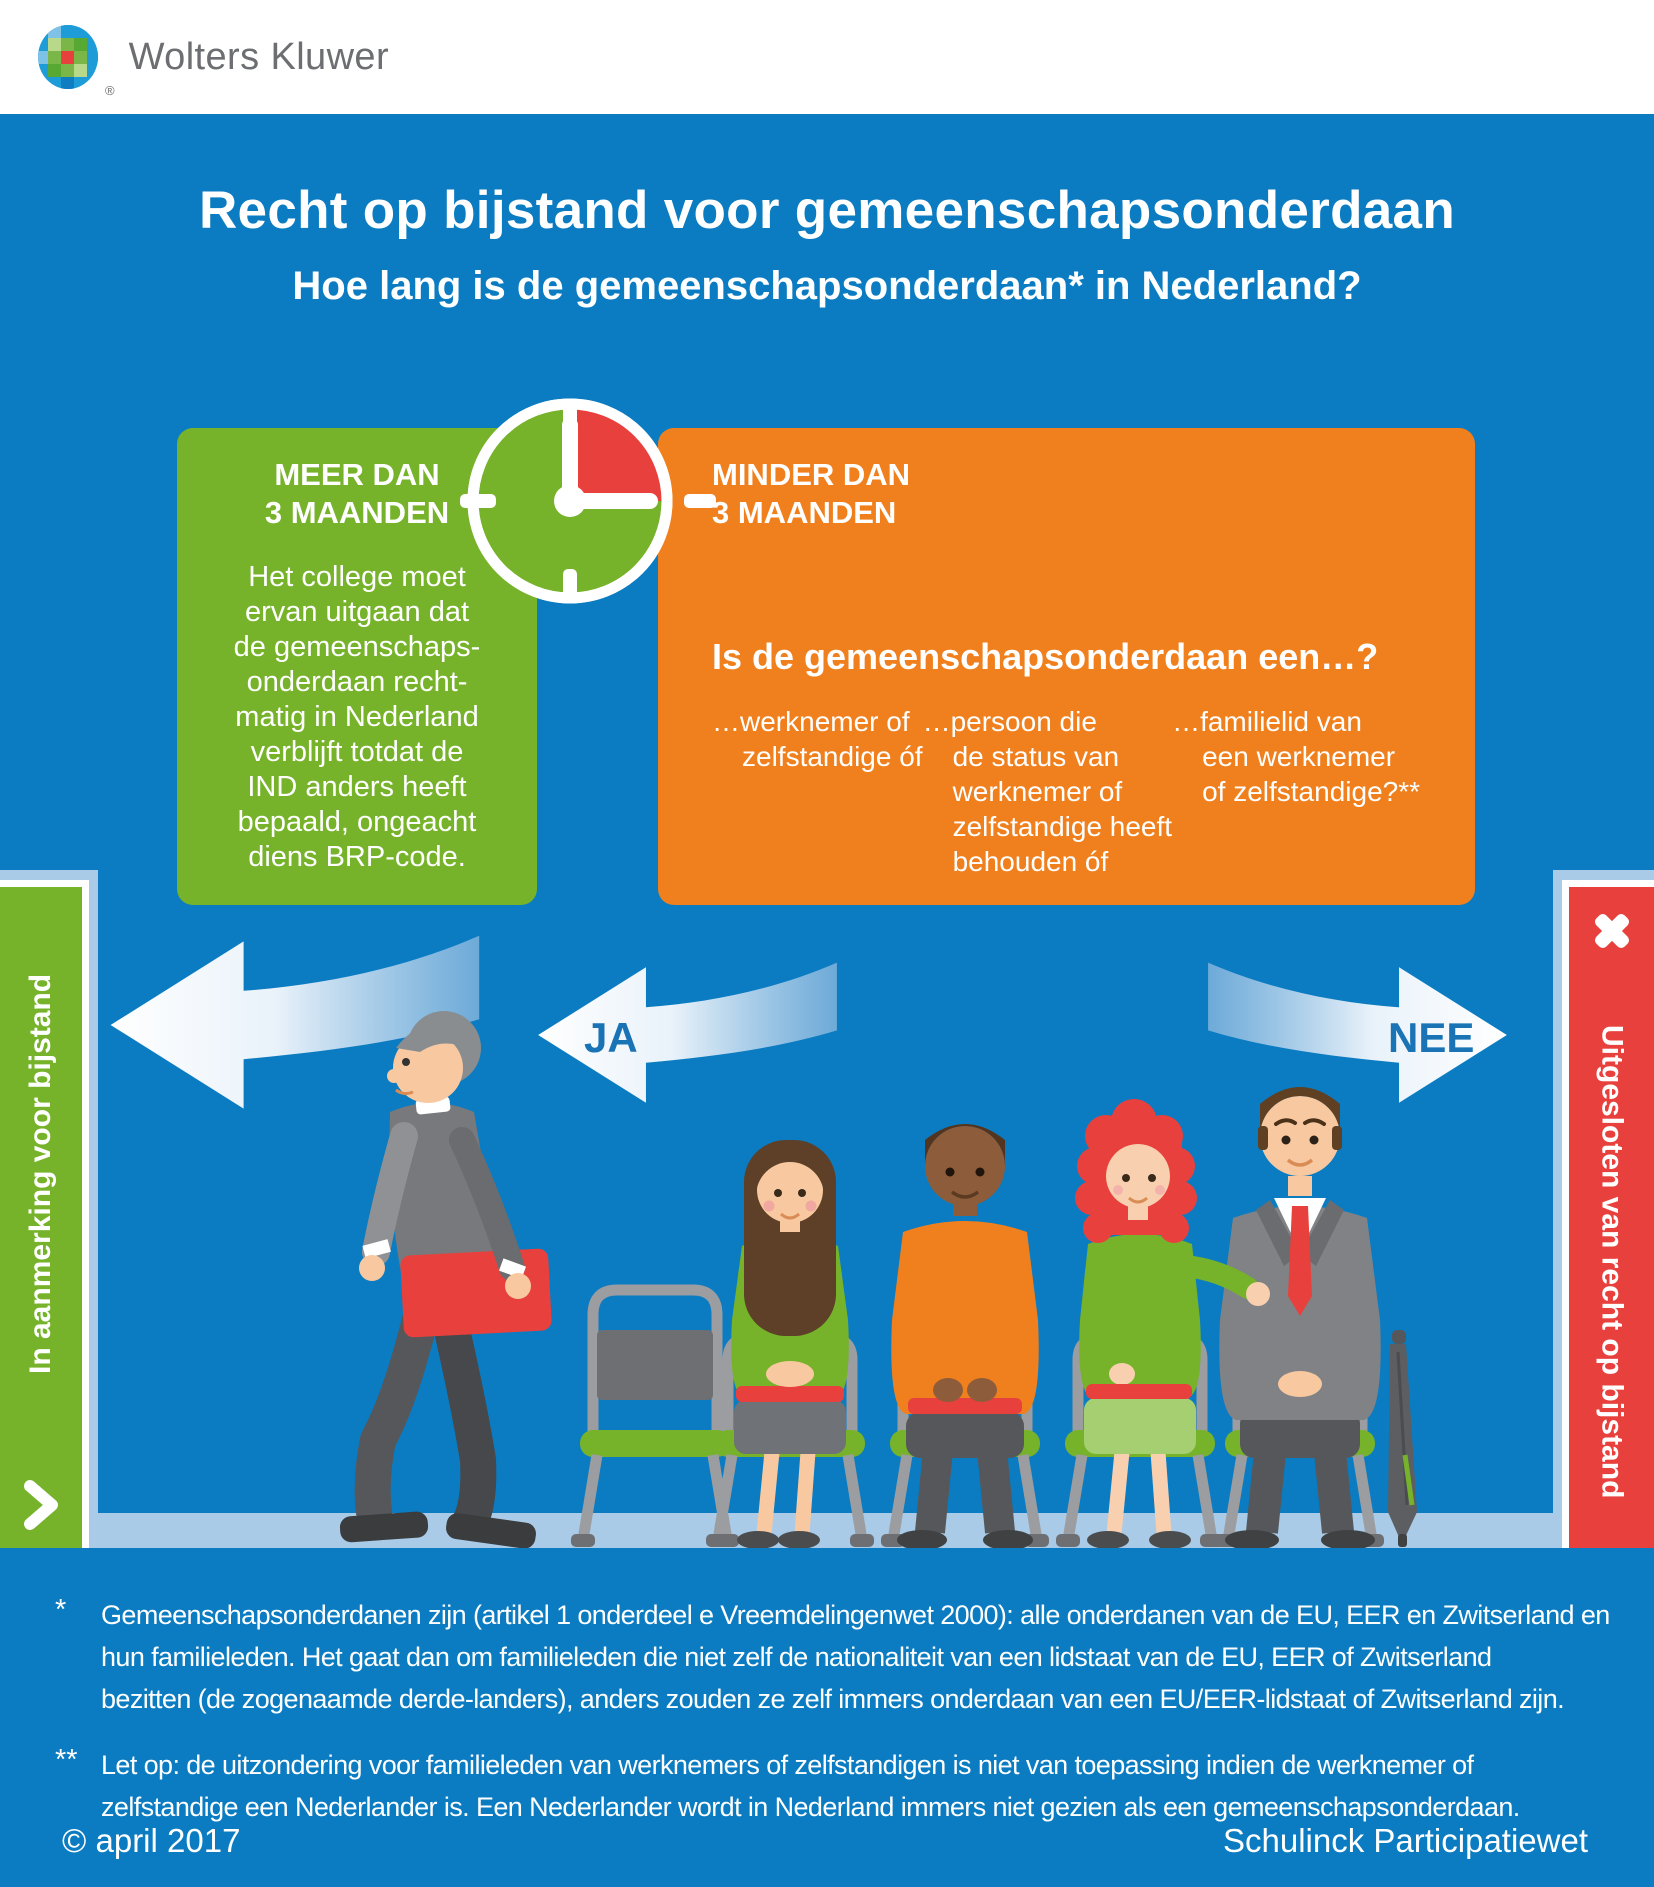 The image size is (1654, 1887). Describe the element at coordinates (687, 1032) in the screenshot. I see `ja-arrow-icon` at that location.